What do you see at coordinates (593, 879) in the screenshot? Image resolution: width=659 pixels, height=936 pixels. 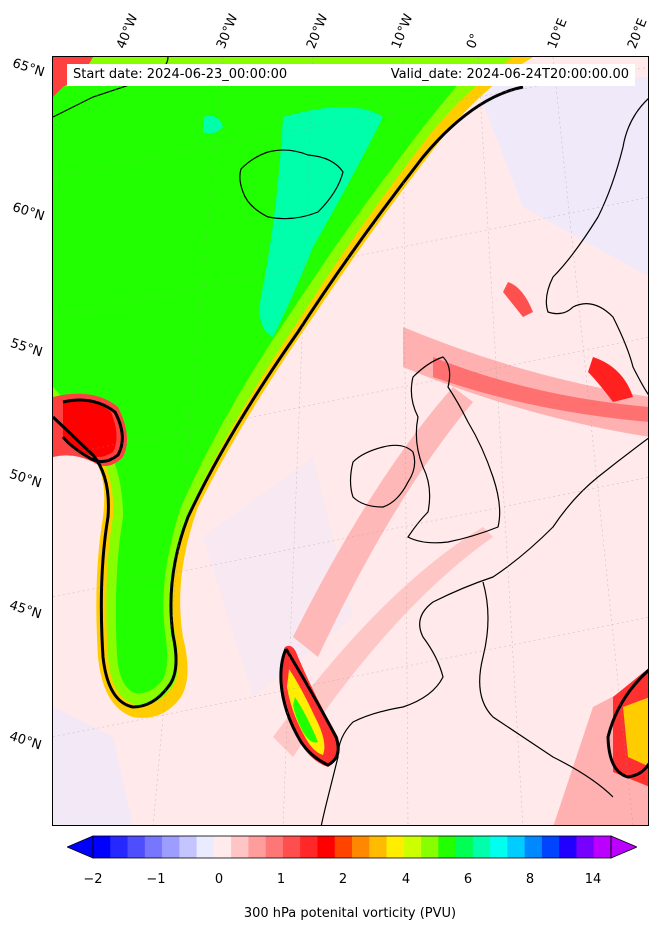 I see `colorbar-tick: 14` at bounding box center [593, 879].